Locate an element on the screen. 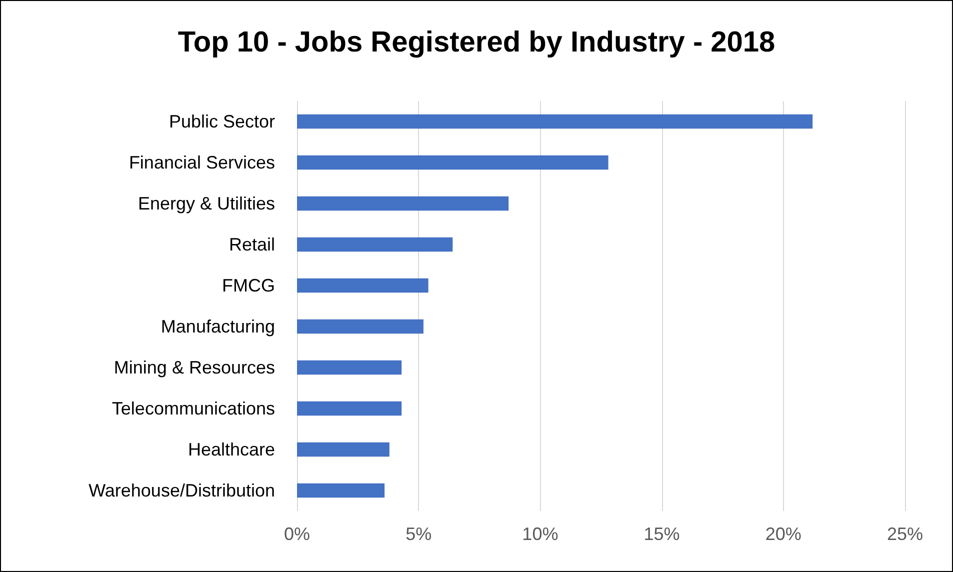  x-tick-label: 20% is located at coordinates (783, 534).